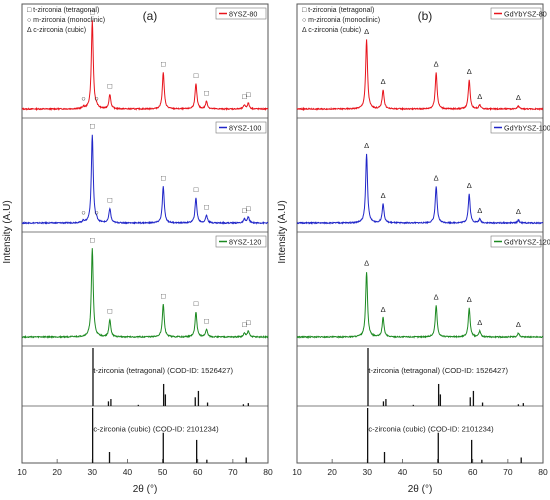  Describe the element at coordinates (425, 16) in the screenshot. I see `panel-label: (b)` at that location.